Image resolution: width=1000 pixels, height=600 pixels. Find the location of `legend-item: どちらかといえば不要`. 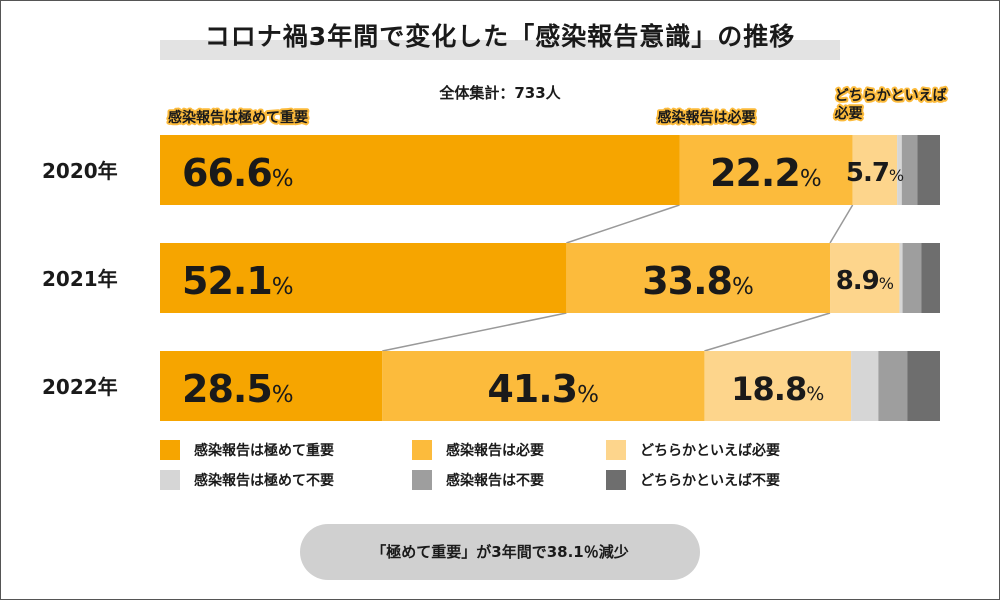

legend-item: どちらかといえば不要 is located at coordinates (693, 480).